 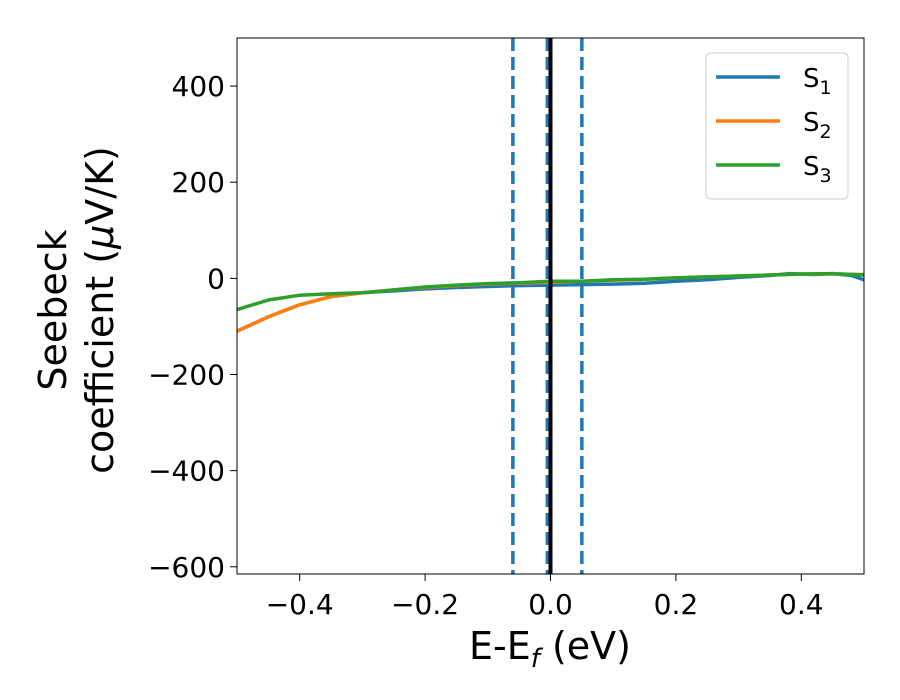 I want to click on legend-label-s1: S1, so click(x=817, y=81).